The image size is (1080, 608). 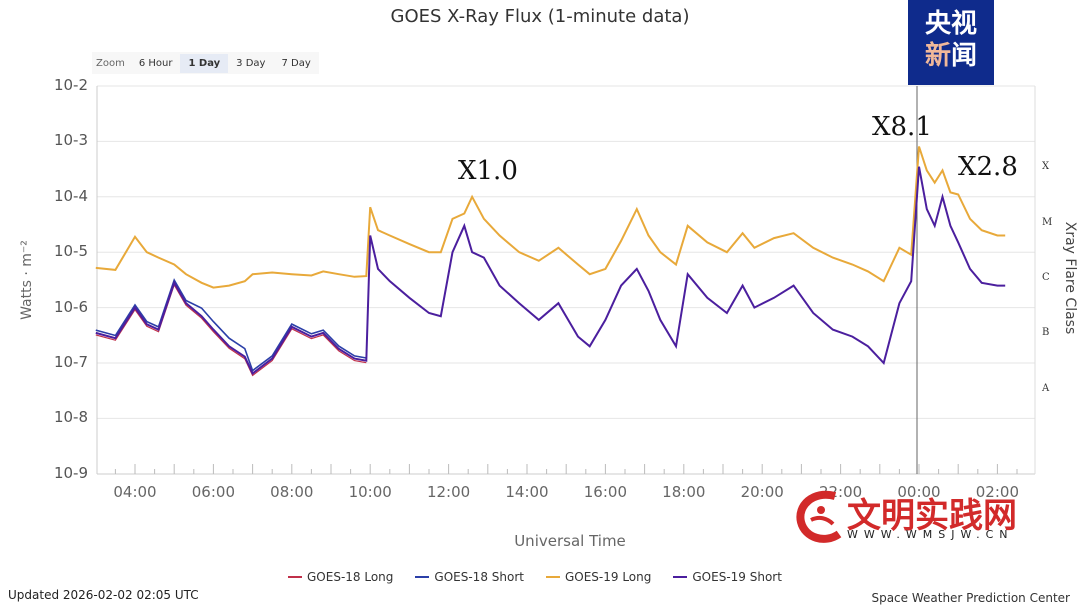 What do you see at coordinates (448, 492) in the screenshot?
I see `x-tick-label: 12:00` at bounding box center [448, 492].